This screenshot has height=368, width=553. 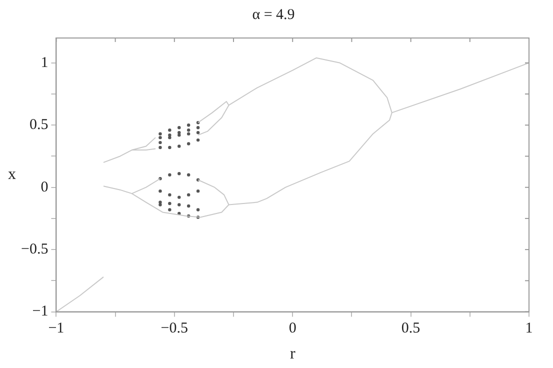 What do you see at coordinates (12, 175) in the screenshot?
I see `y-axis-title: x` at bounding box center [12, 175].